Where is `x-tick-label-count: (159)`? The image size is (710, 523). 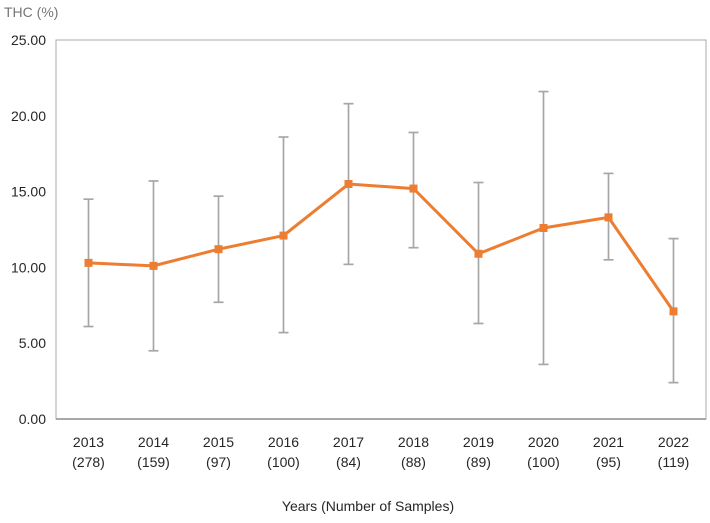 x-tick-label-count: (159) is located at coordinates (153, 462).